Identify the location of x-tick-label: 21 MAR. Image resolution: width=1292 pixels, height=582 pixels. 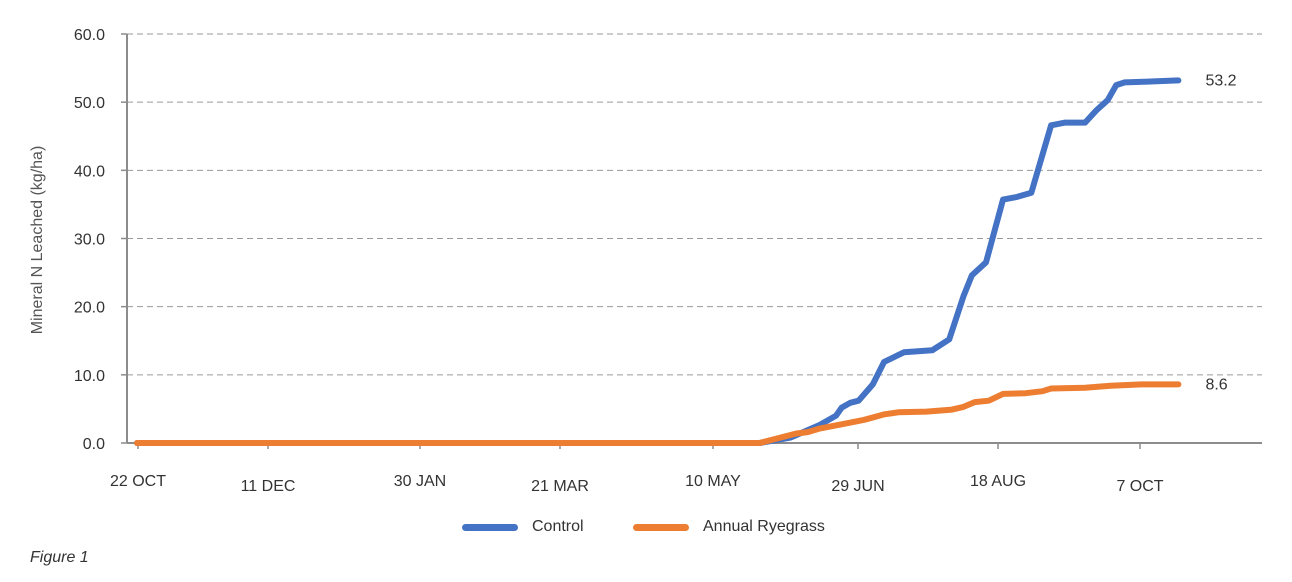
(560, 486).